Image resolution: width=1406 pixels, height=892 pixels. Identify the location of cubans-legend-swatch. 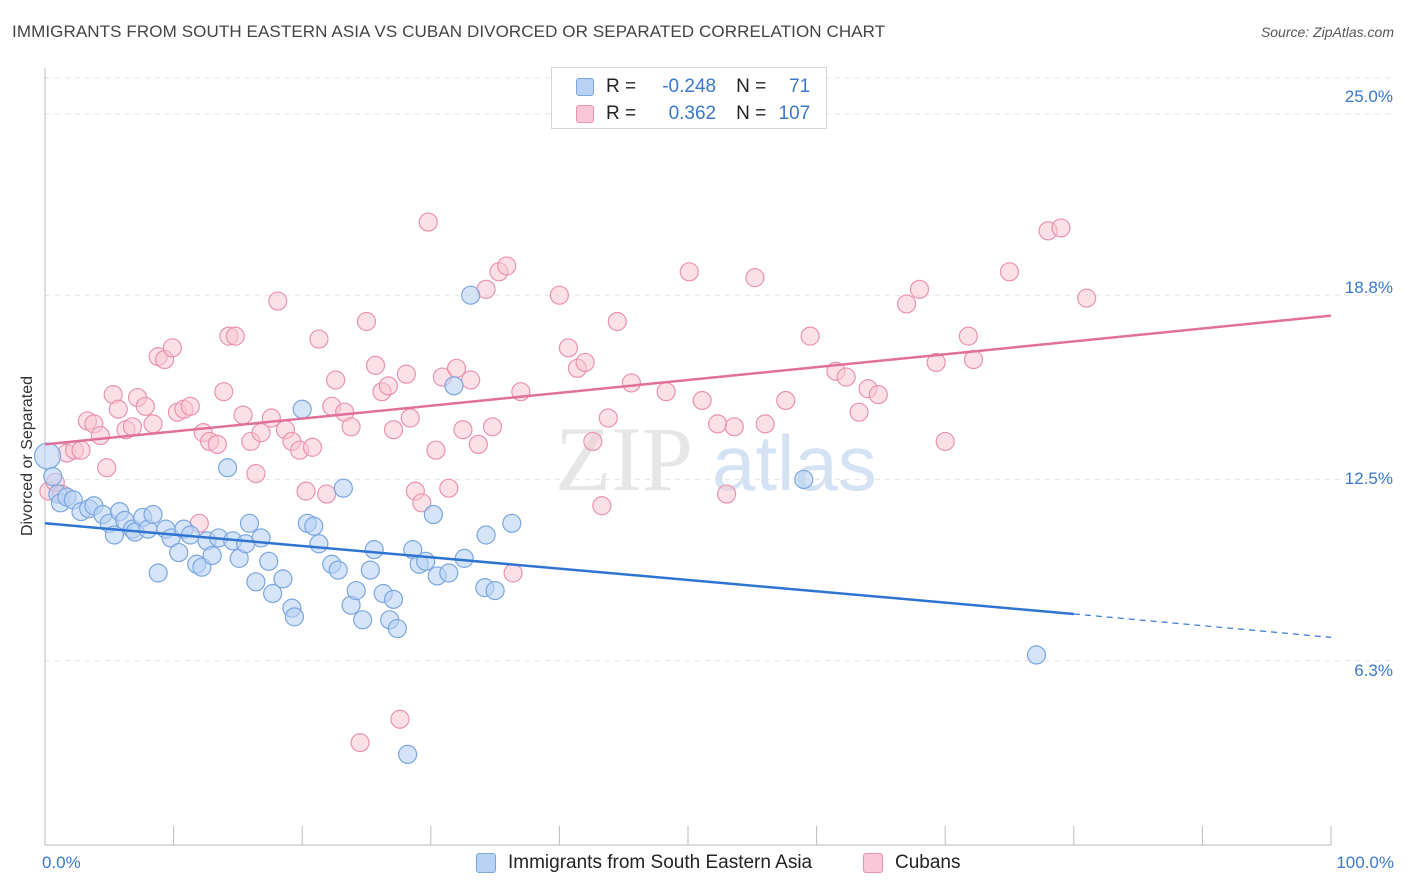
(873, 863).